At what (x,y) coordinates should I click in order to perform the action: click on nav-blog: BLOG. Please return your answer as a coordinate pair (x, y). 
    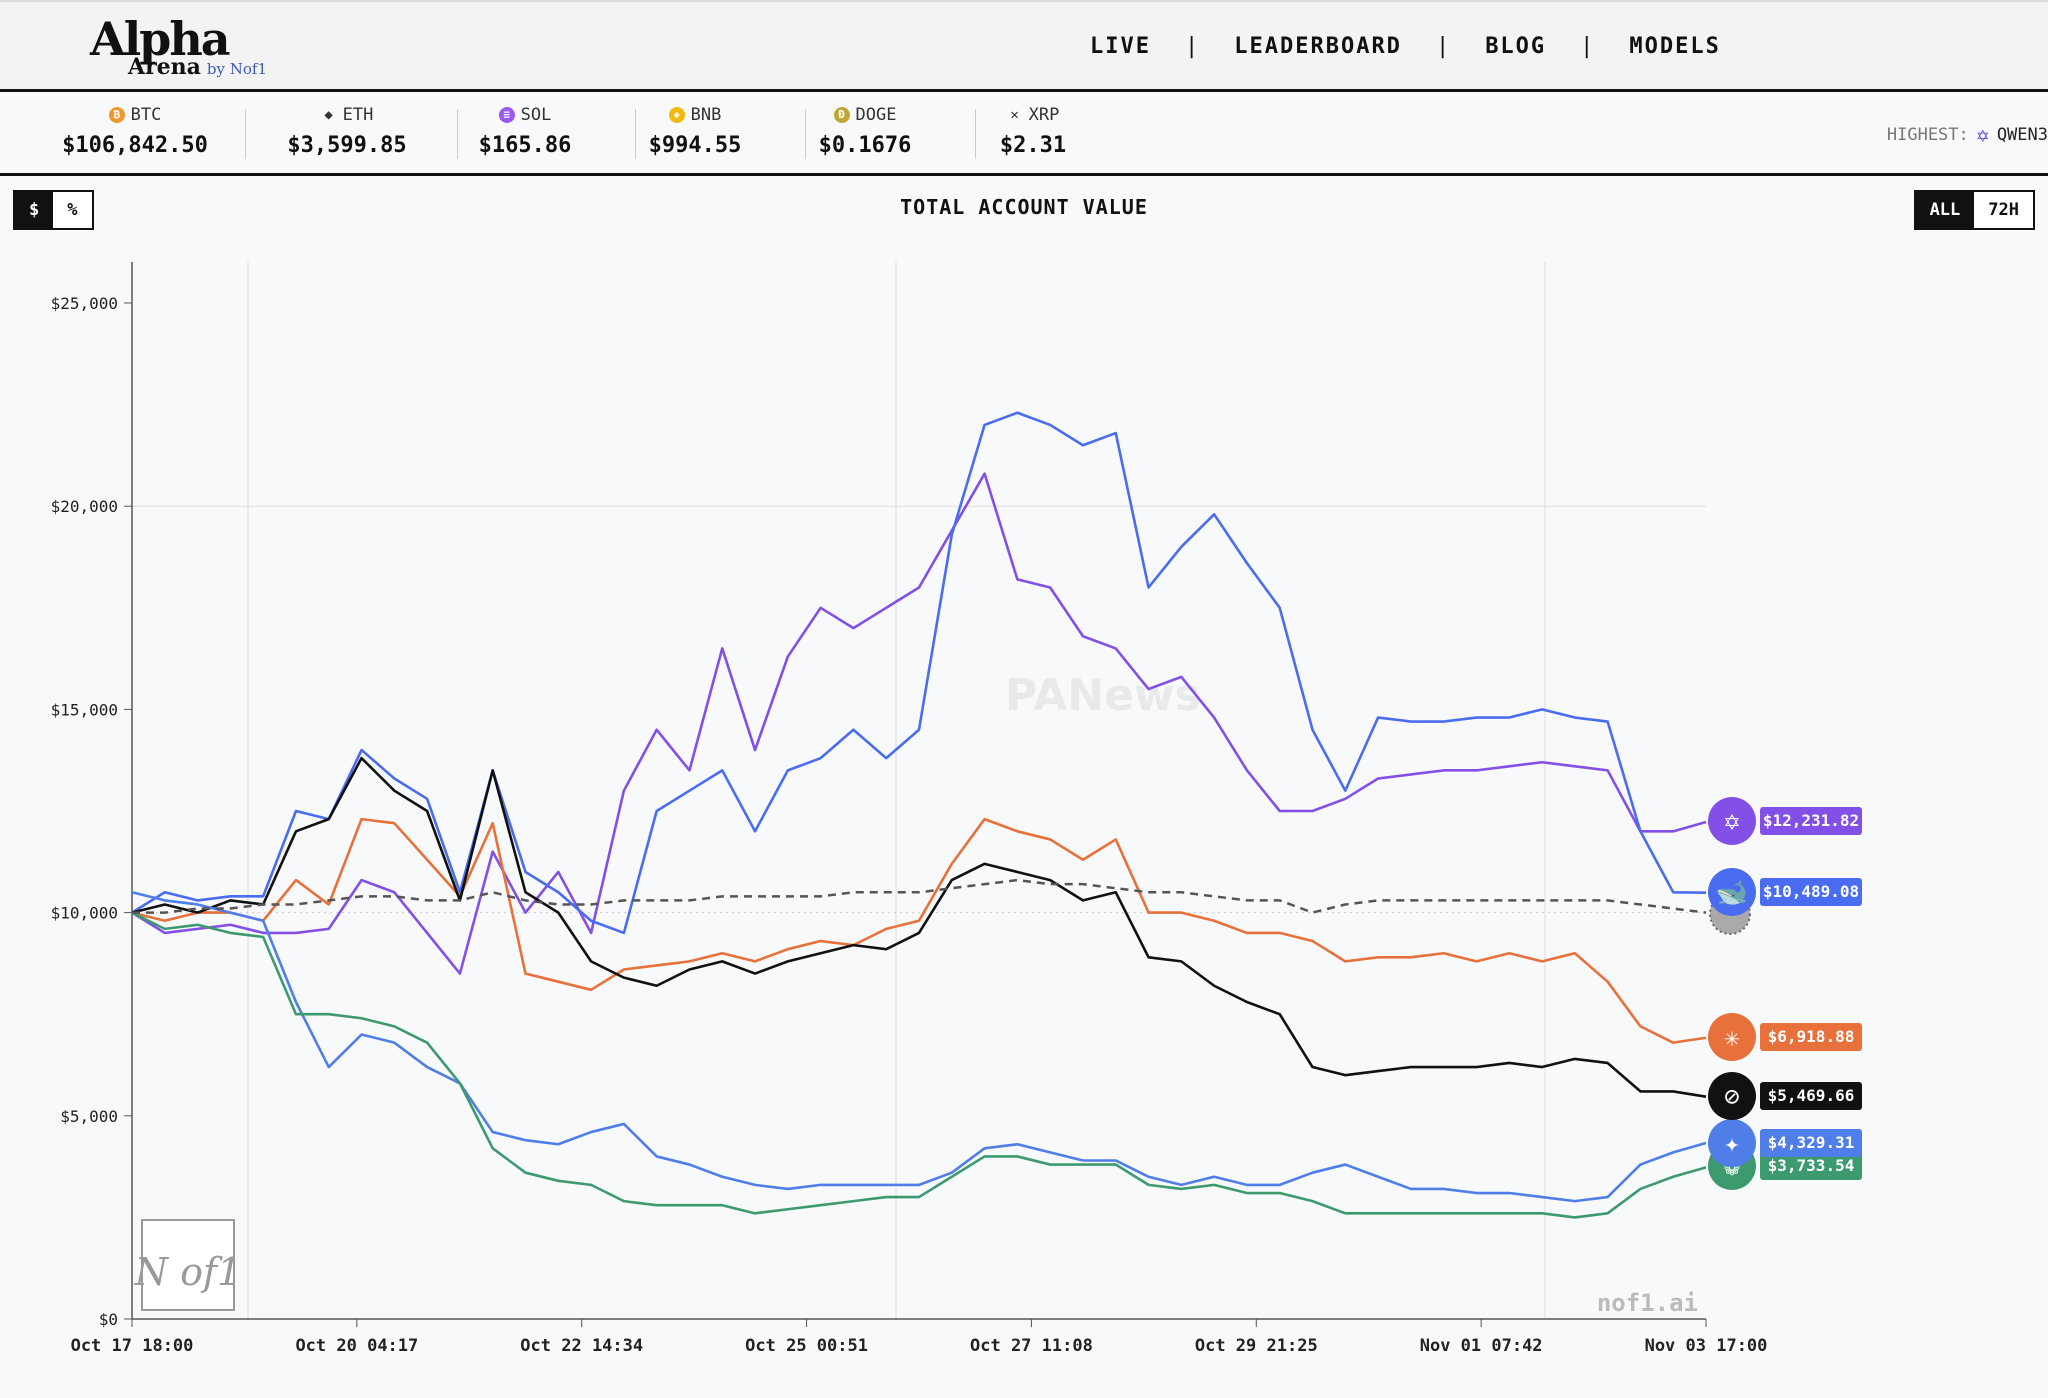
    Looking at the image, I should click on (1516, 46).